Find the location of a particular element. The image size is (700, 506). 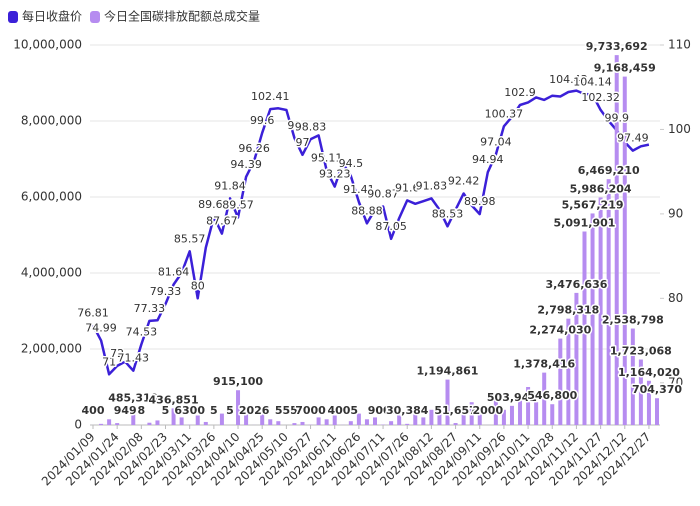

bar-value-label: 2000 is located at coordinates (487, 410).